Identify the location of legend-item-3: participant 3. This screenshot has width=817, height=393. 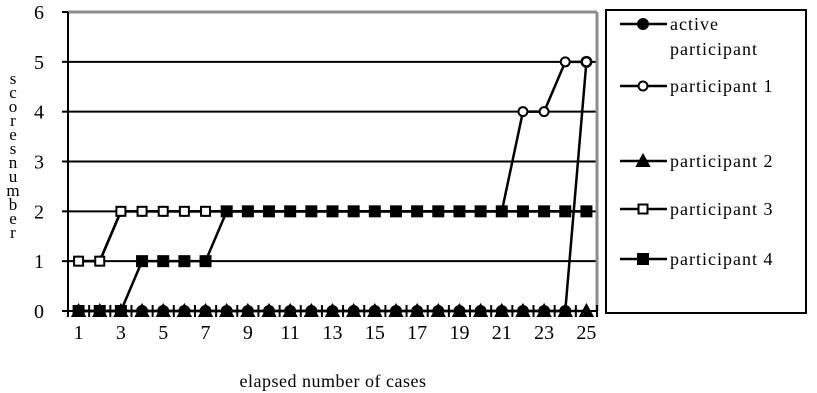
(696, 209).